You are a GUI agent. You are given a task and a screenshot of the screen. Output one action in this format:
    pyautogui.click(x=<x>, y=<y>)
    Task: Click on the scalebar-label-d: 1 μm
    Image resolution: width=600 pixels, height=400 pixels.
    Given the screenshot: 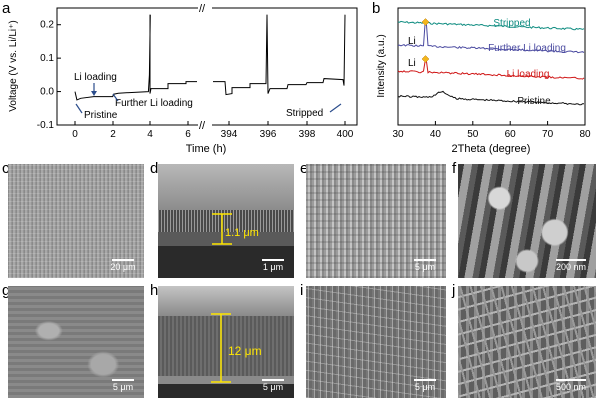 What is the action you would take?
    pyautogui.click(x=273, y=267)
    